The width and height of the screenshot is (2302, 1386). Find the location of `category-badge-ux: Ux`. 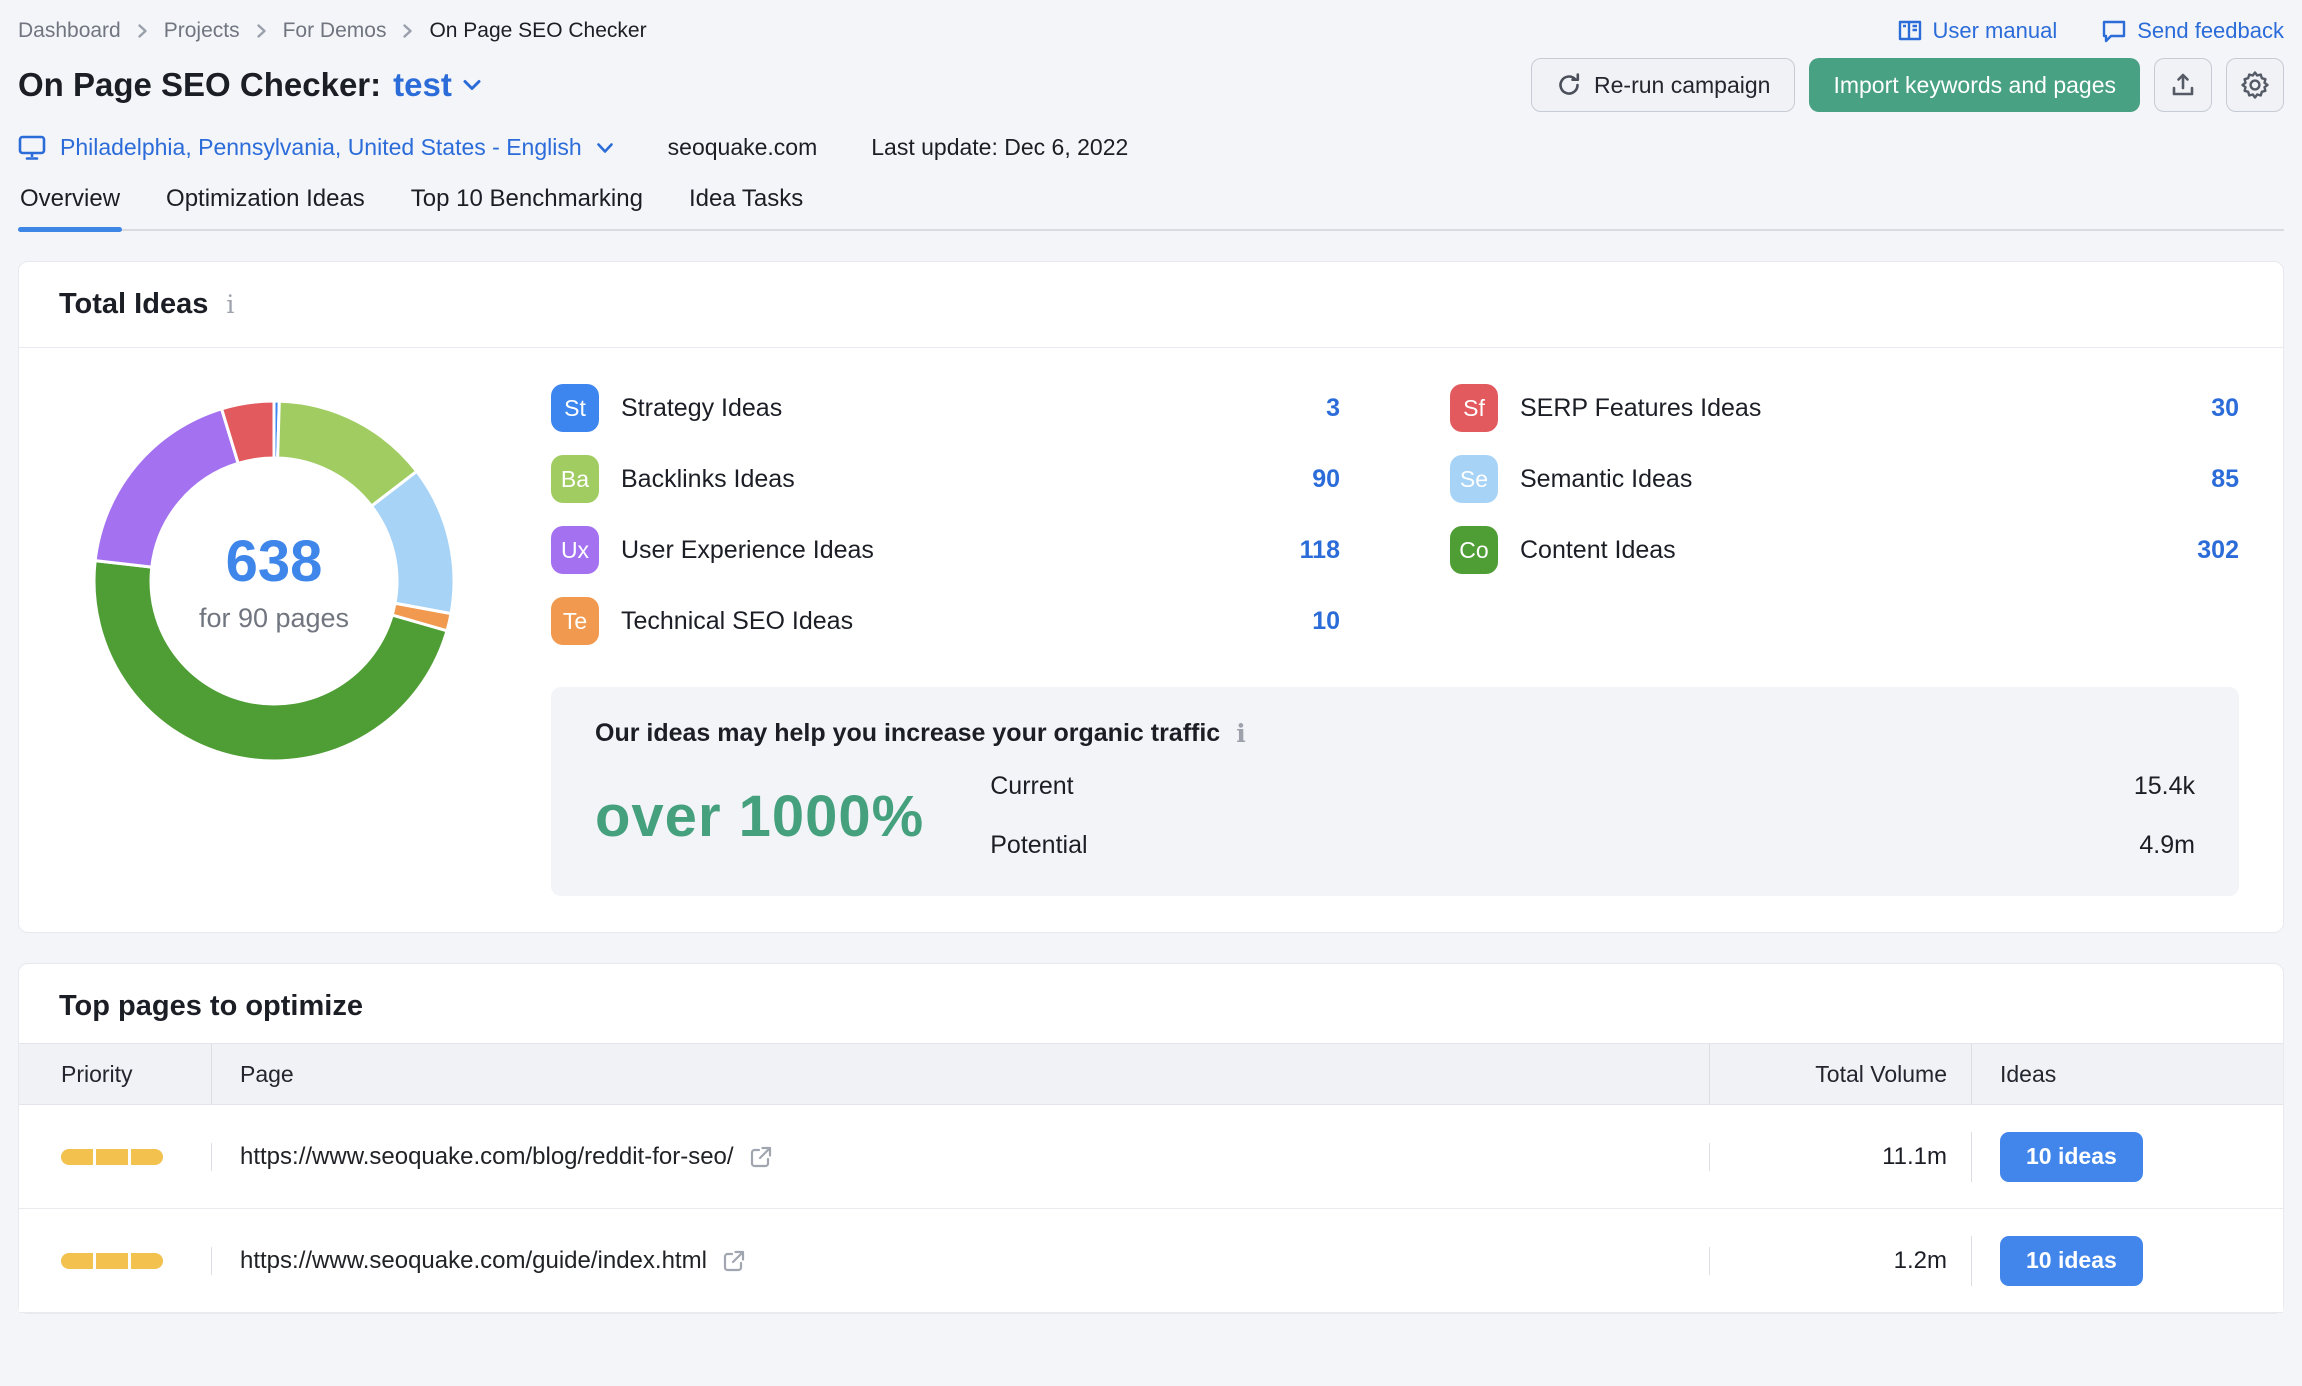

category-badge-ux: Ux is located at coordinates (575, 550).